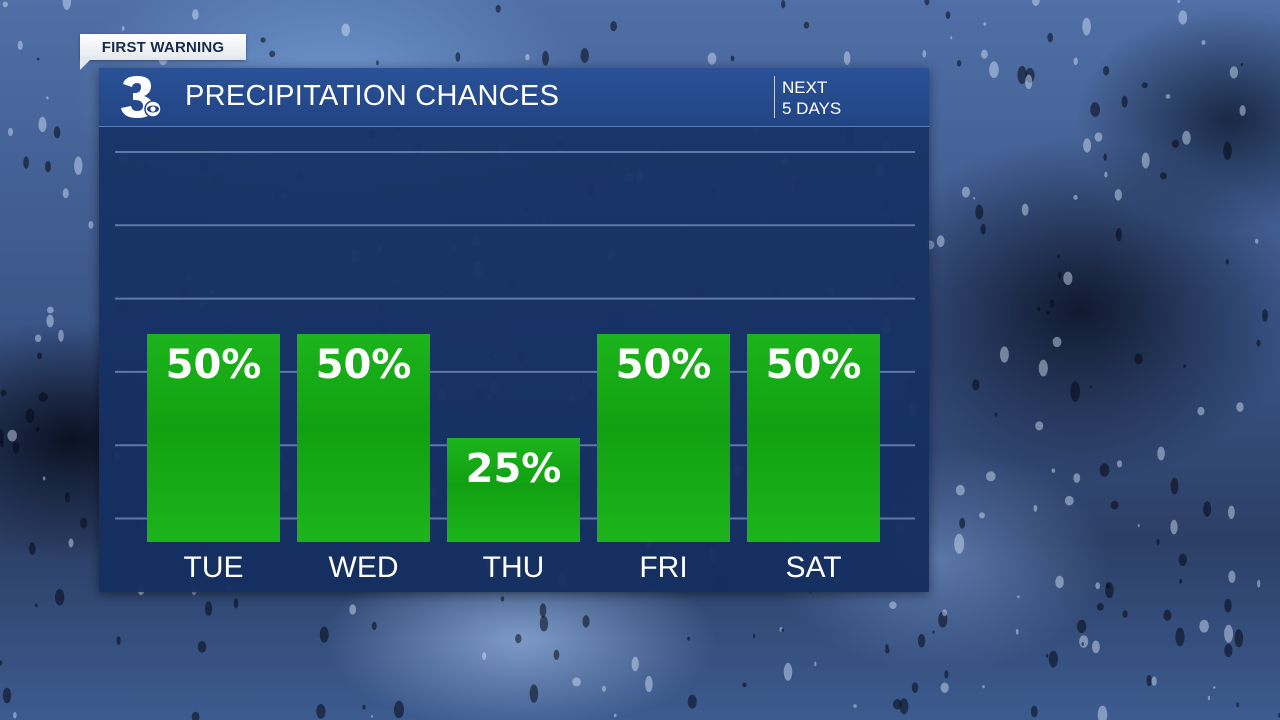 This screenshot has height=720, width=1280. Describe the element at coordinates (812, 108) in the screenshot. I see `forecast-period-line2: 5 DAYS` at that location.